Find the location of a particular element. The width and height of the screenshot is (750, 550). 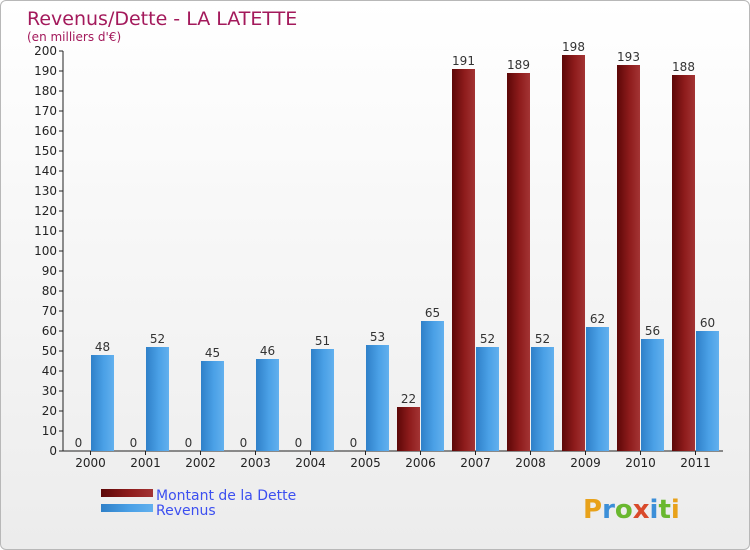

x-tick-label: 2011 is located at coordinates (695, 463).